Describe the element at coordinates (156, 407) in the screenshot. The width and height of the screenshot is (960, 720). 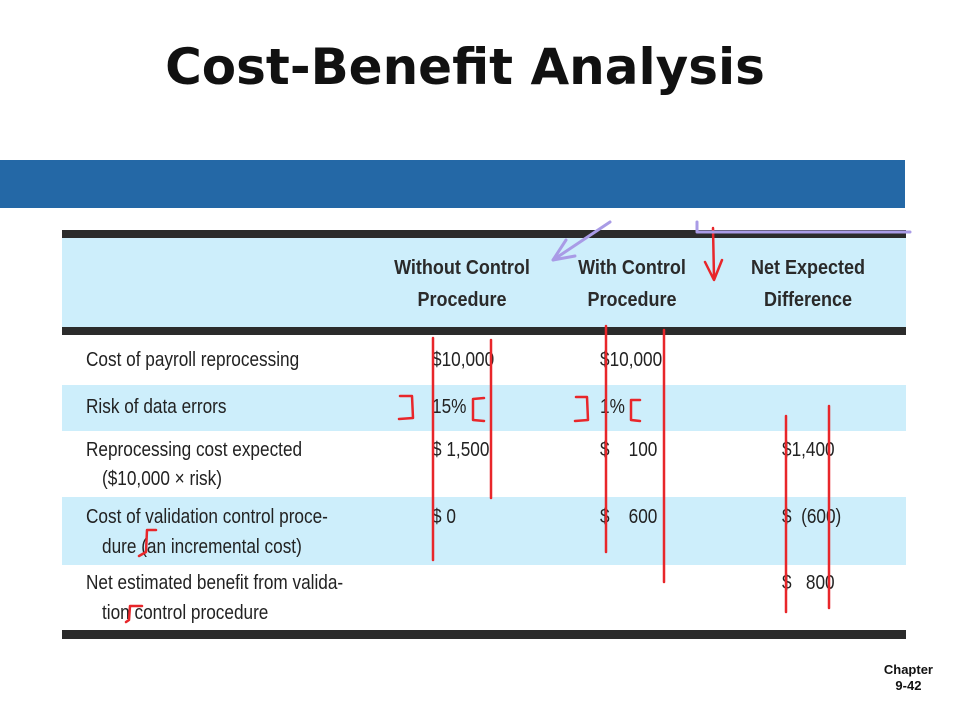
I see `row-label: Risk of data errors` at that location.